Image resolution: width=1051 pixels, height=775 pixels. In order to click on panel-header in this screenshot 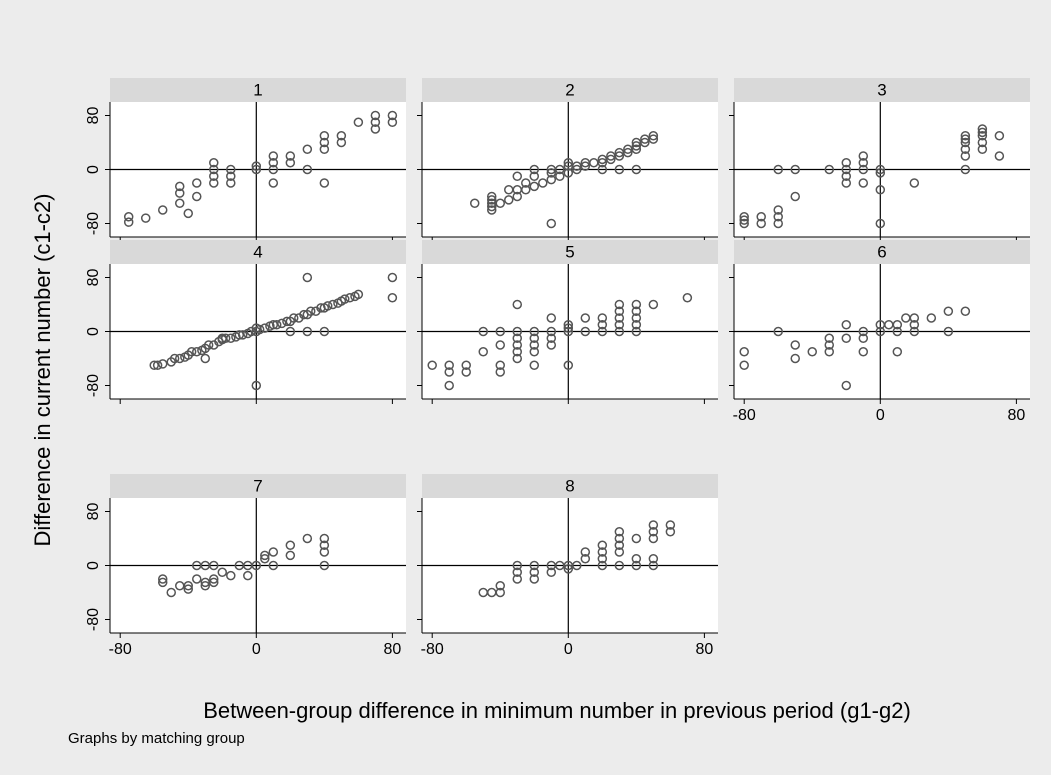, I will do `click(258, 252)`.